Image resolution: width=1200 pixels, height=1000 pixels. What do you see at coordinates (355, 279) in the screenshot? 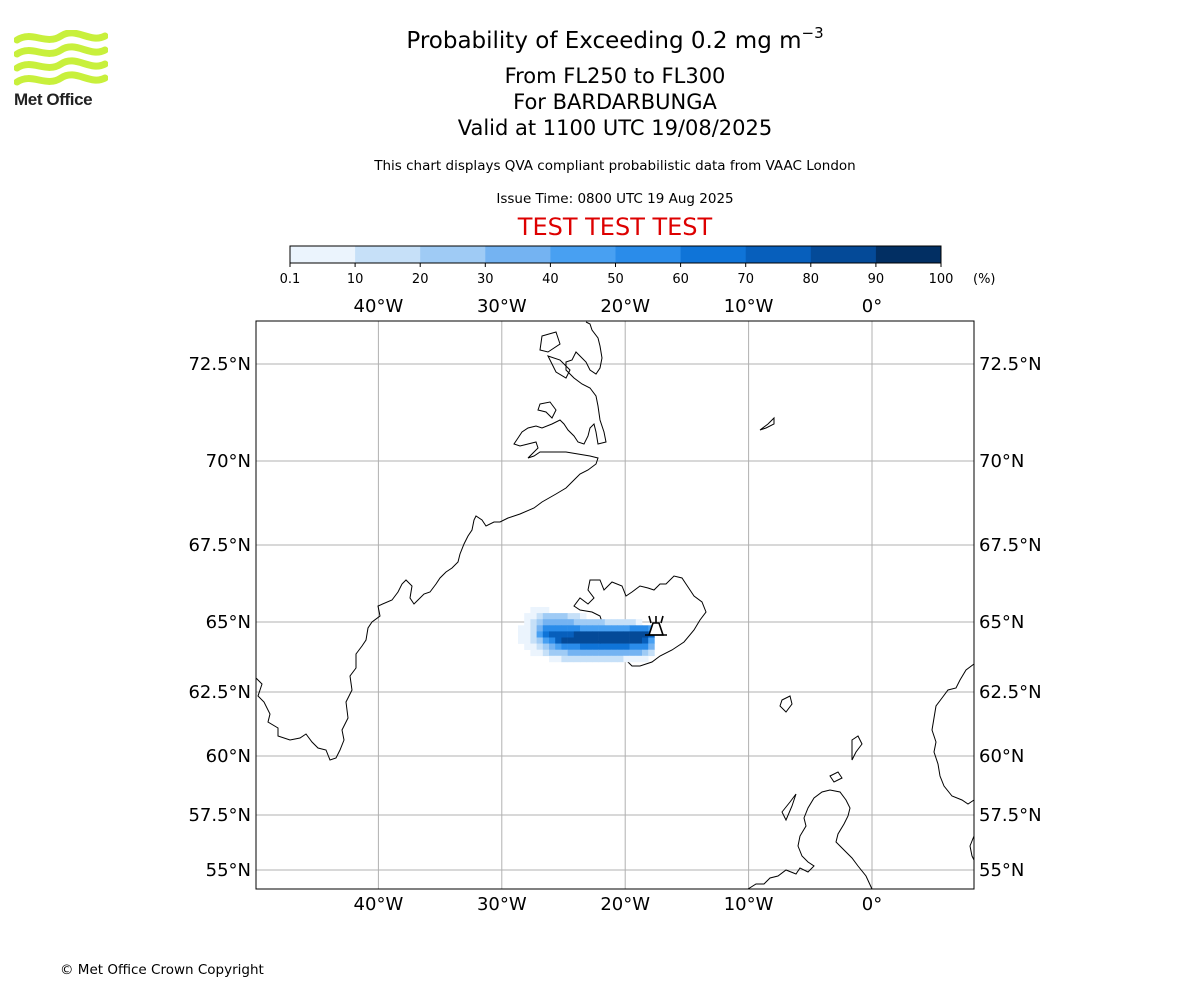
I see `colorbar-tick-label: 10` at bounding box center [355, 279].